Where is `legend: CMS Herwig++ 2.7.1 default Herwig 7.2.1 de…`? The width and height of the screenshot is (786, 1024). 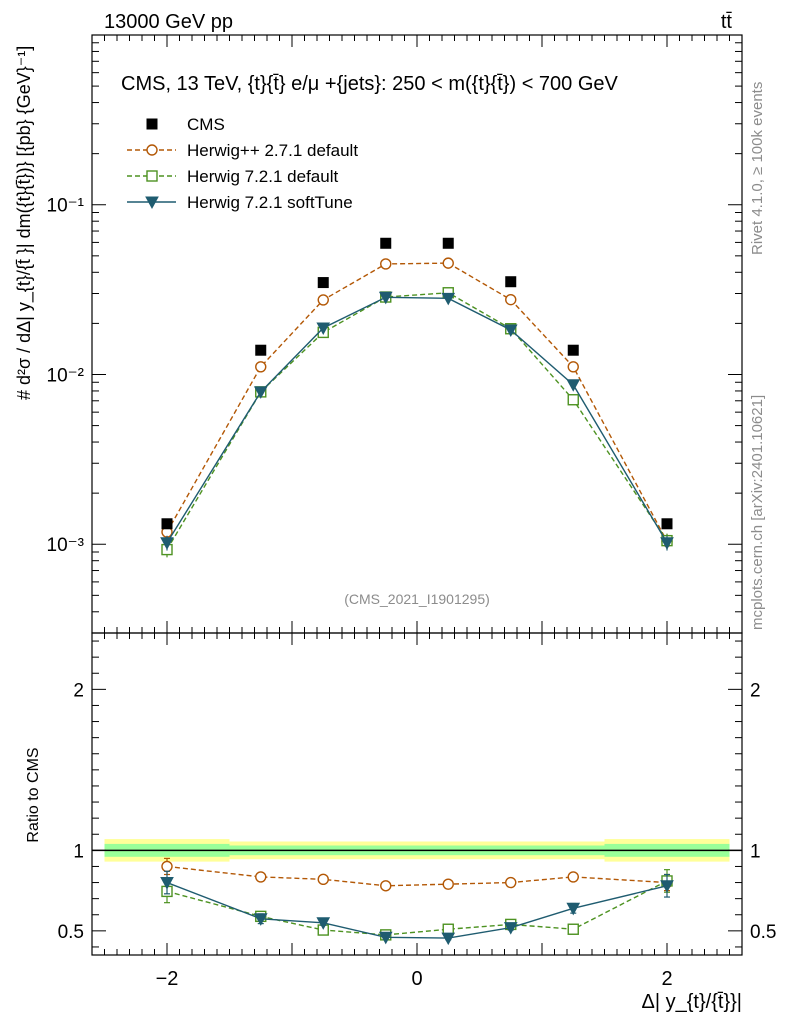
legend: CMS Herwig++ 2.7.1 default Herwig 7.2.1 de… is located at coordinates (242, 163).